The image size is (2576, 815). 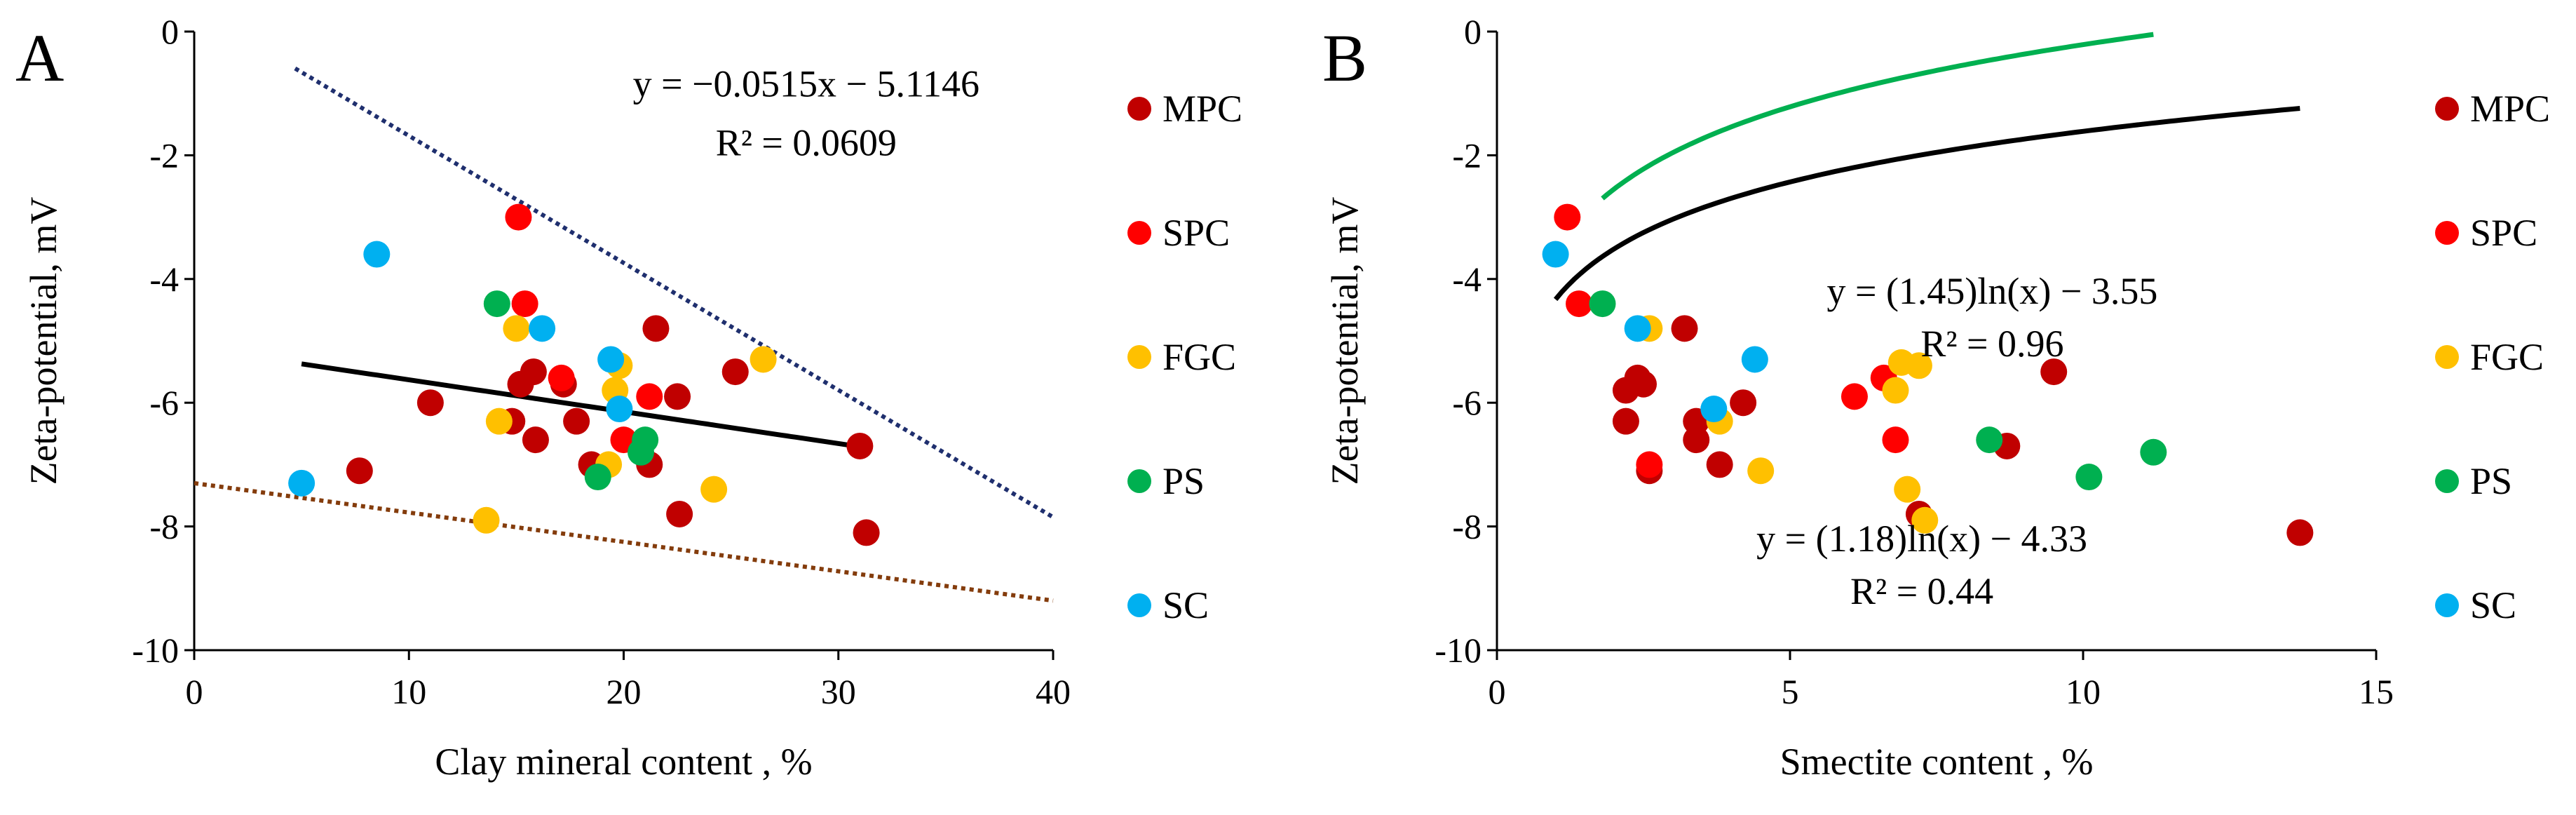 I want to click on y-axis-title: Zeta-potential, mV, so click(x=43, y=341).